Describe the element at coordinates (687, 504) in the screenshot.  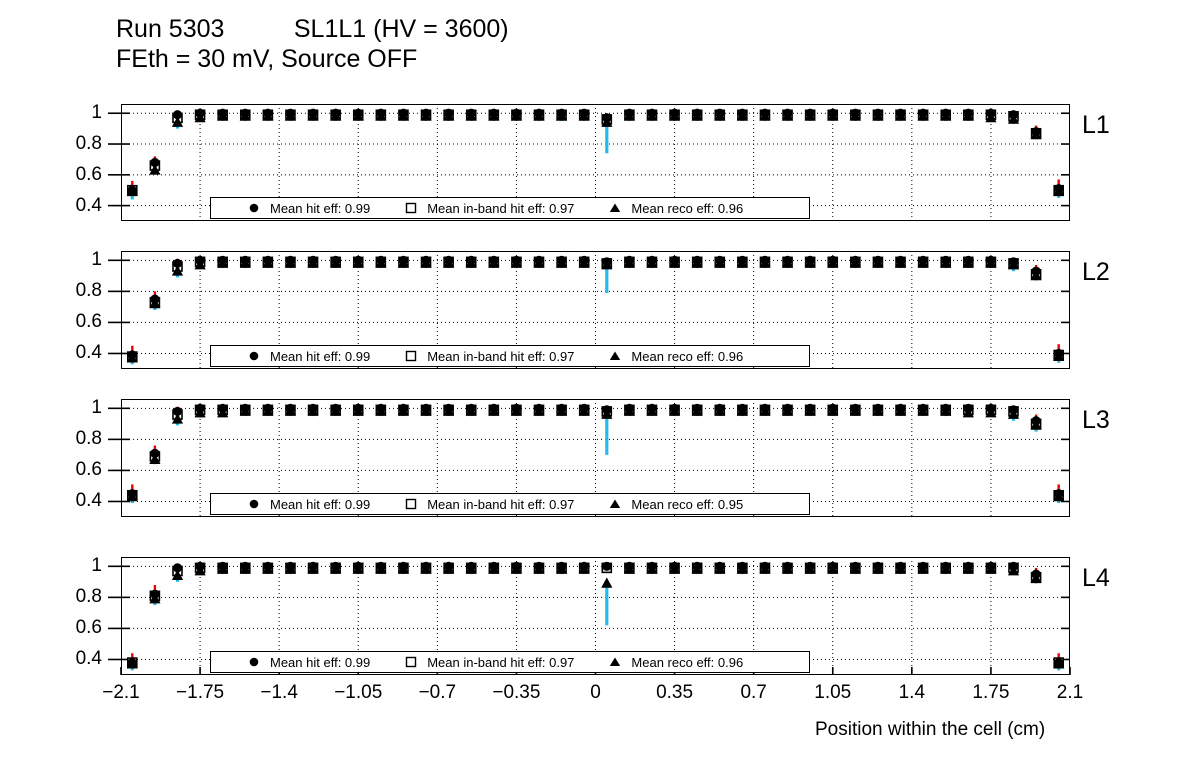
I see `legend-label: Mean reco eff: 0.95` at that location.